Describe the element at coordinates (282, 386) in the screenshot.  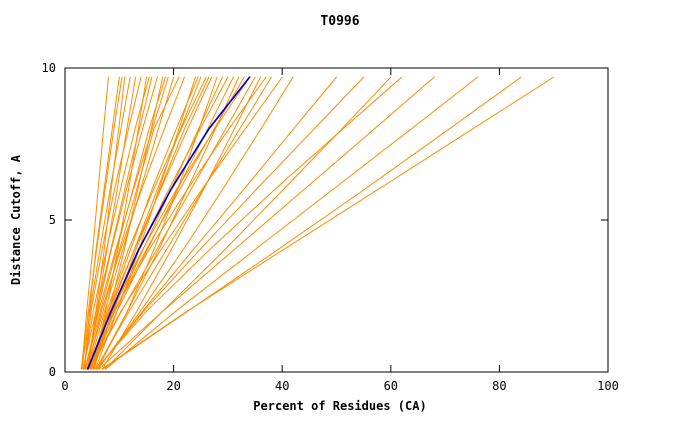
I see `x-tick-label: 40` at that location.